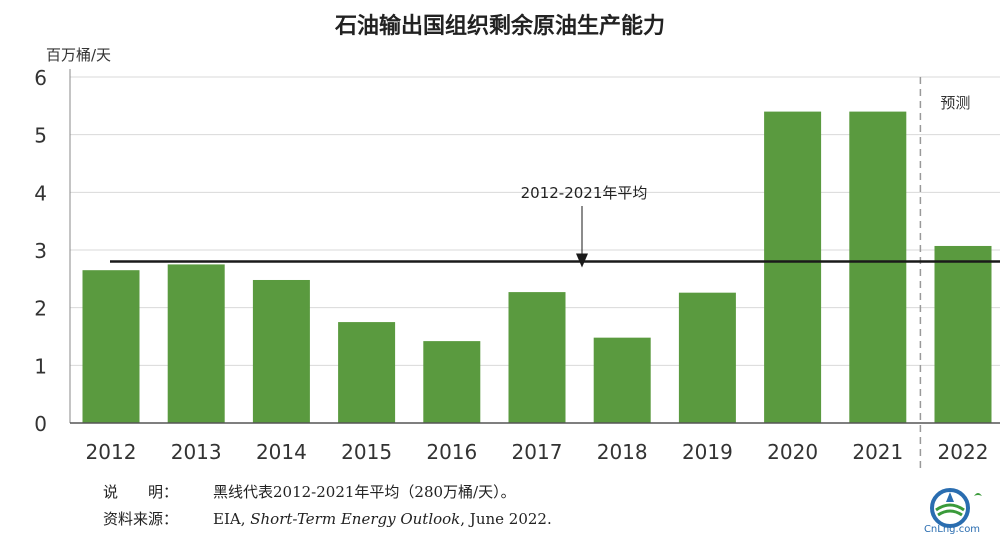 The height and width of the screenshot is (539, 1000). Describe the element at coordinates (40, 424) in the screenshot. I see `y-tick-label: 0` at that location.